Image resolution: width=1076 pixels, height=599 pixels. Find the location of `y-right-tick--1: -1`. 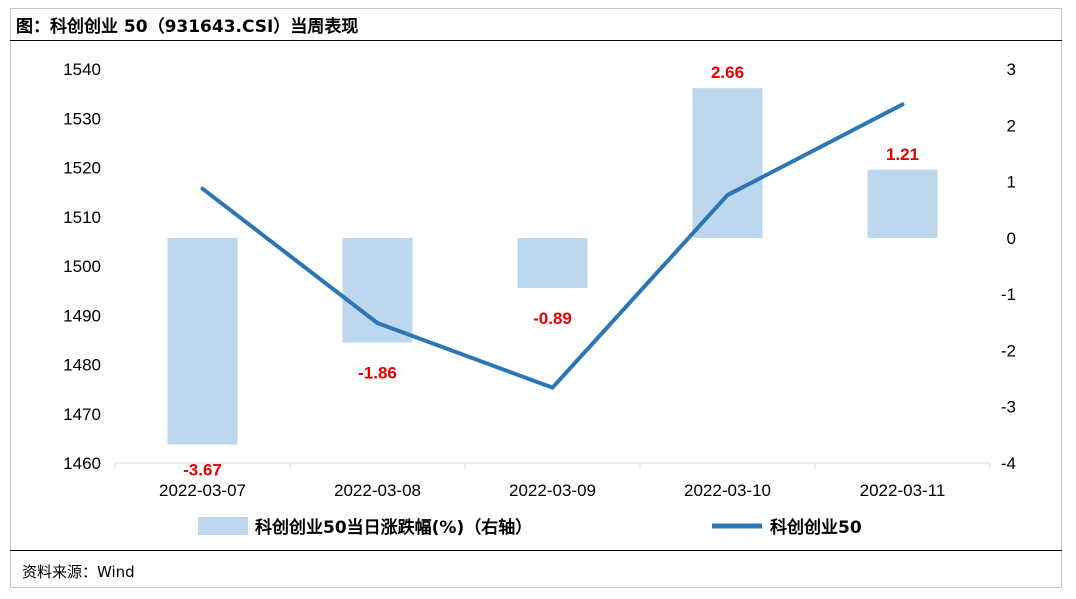

y-right-tick--1: -1 is located at coordinates (1008, 294).